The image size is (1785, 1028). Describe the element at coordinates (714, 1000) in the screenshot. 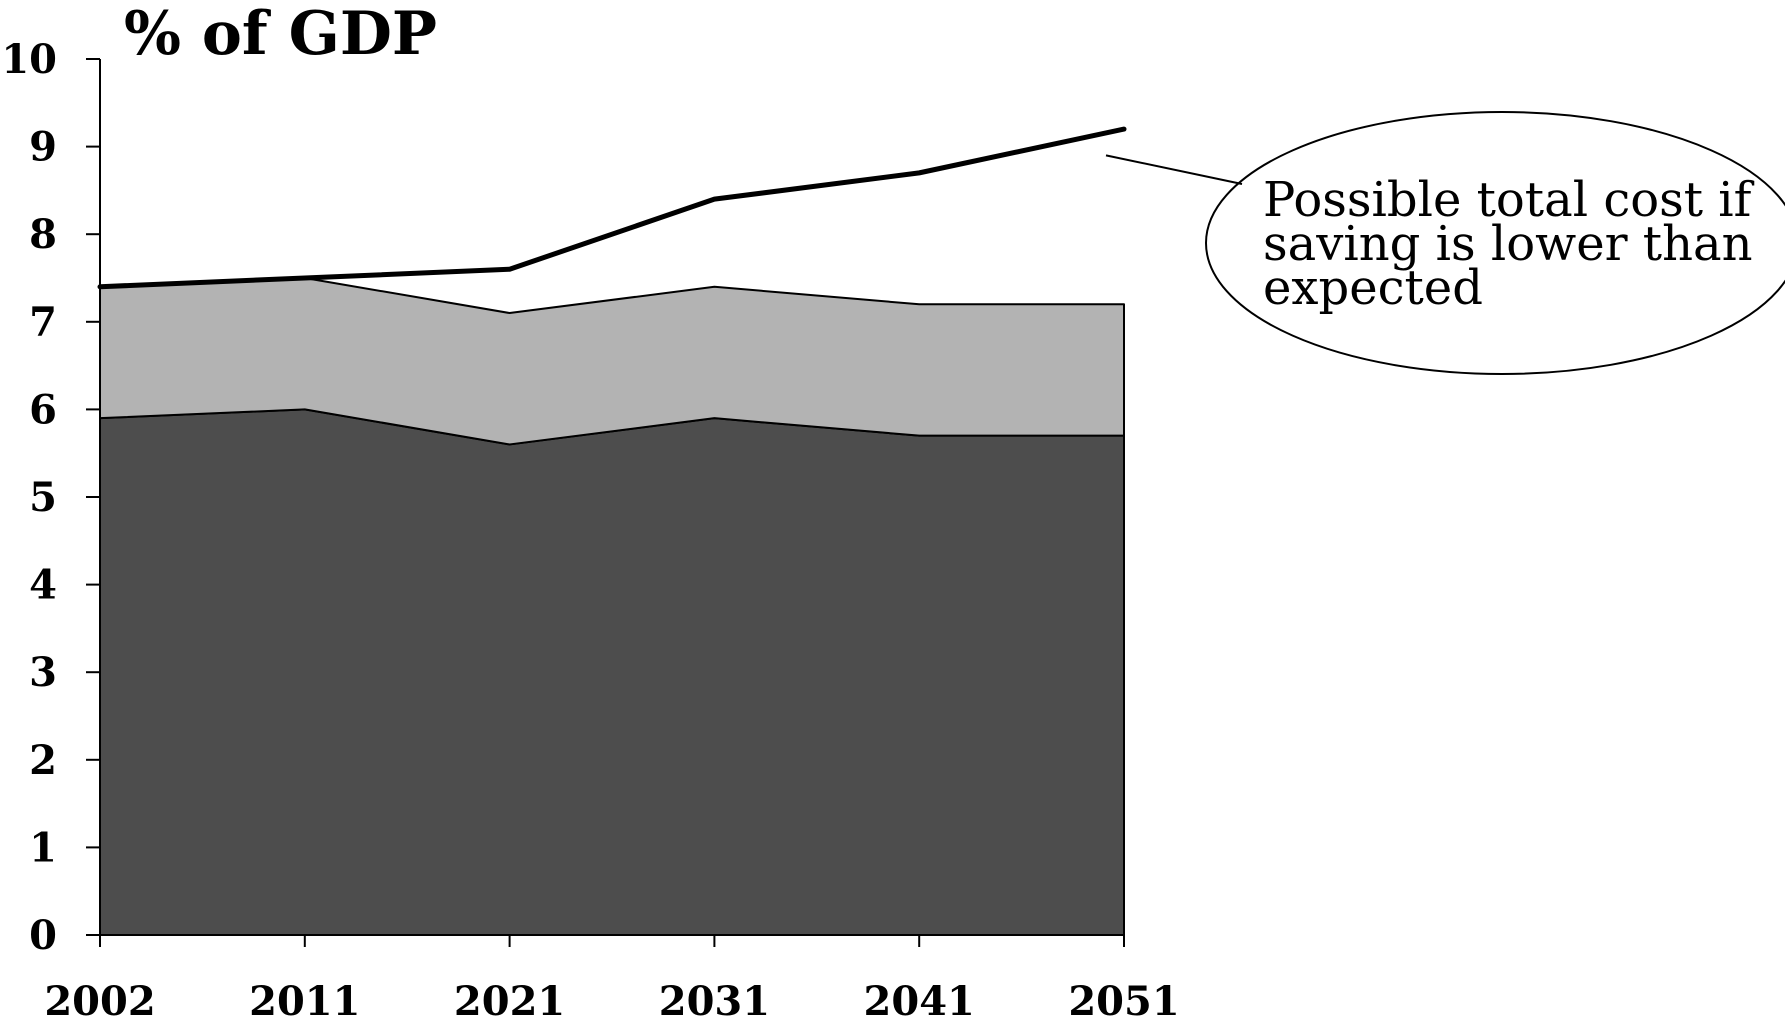

I see `x-tick-label-2031: 2031` at that location.